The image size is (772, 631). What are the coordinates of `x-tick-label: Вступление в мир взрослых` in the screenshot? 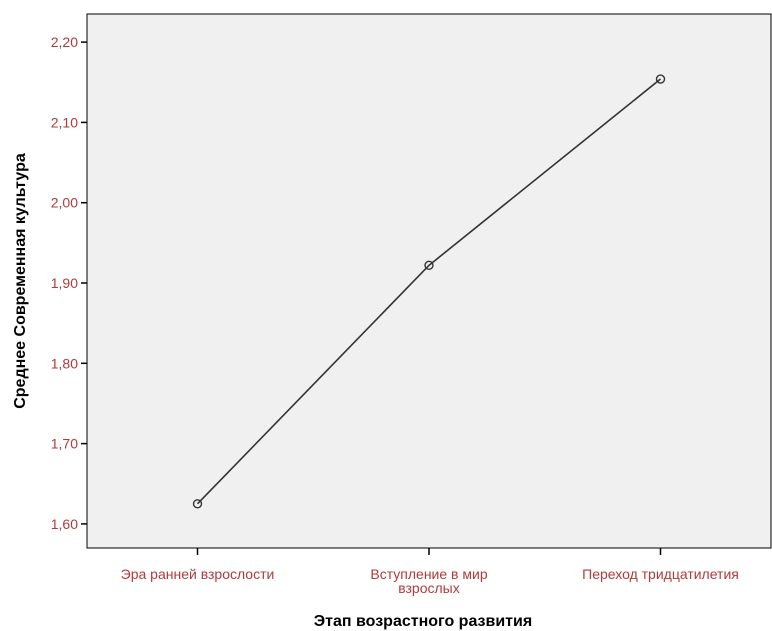 It's located at (428, 581).